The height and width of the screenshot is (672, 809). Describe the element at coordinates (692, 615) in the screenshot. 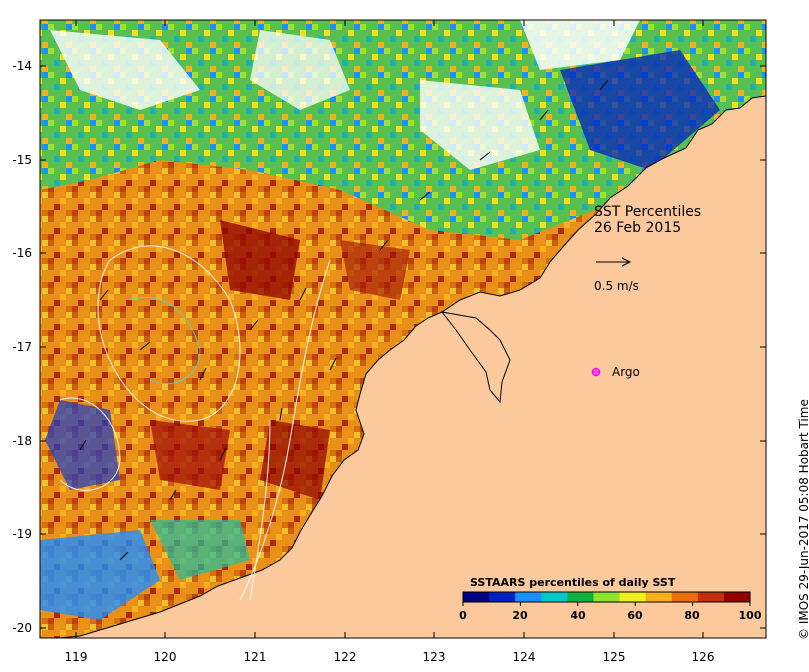

I see `colorbar-tick-80: 80` at that location.